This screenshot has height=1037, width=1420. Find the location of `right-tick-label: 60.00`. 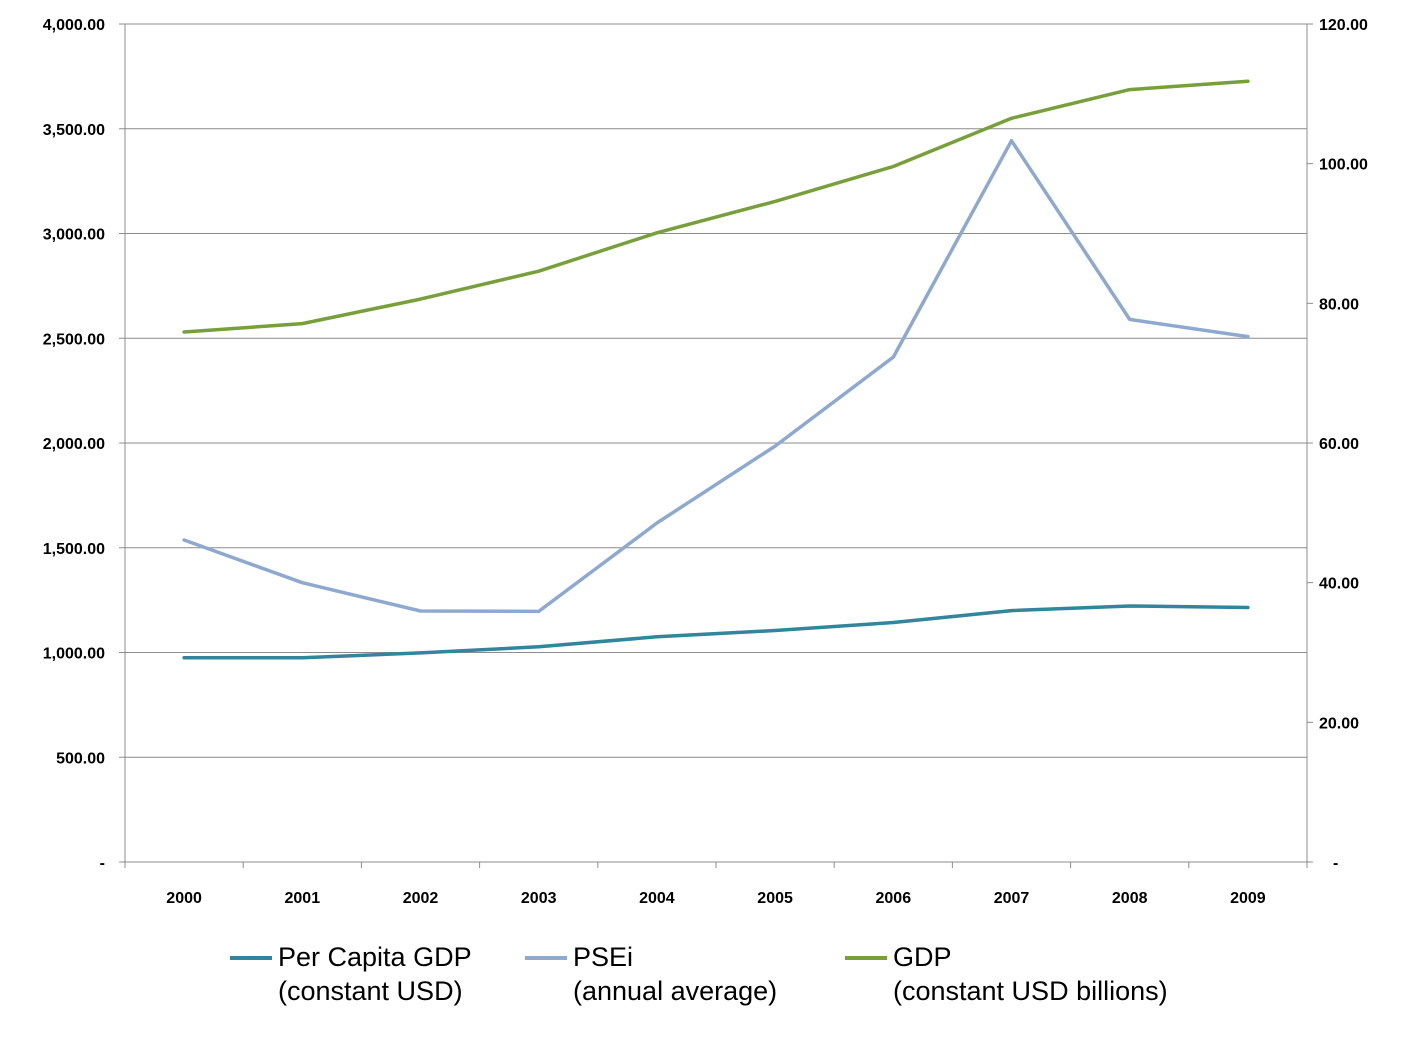

right-tick-label: 60.00 is located at coordinates (1339, 444).